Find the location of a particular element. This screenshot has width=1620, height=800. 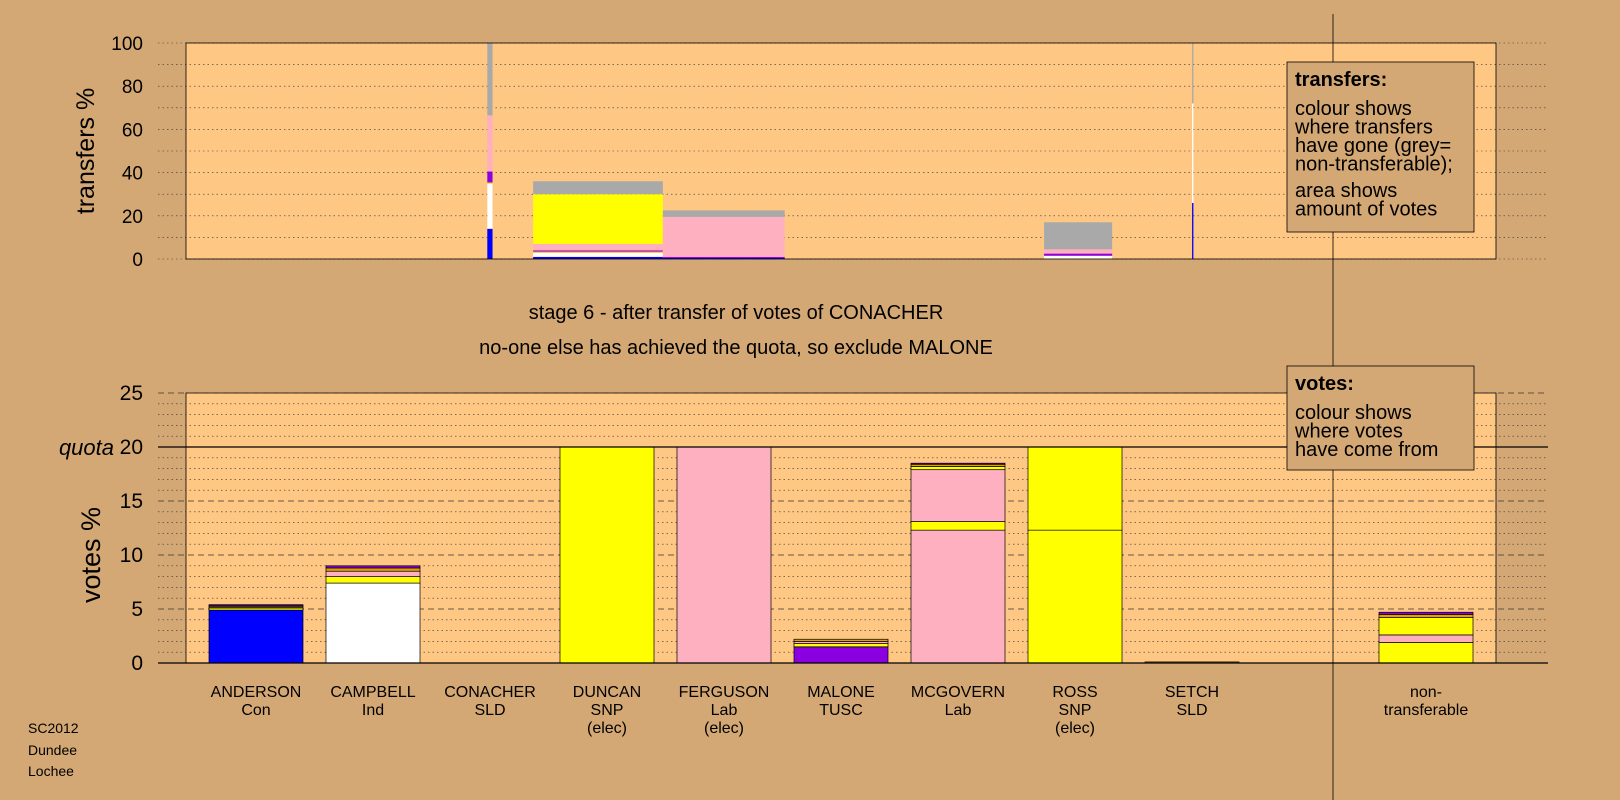

candidate-label-line: TUSC is located at coordinates (841, 710).